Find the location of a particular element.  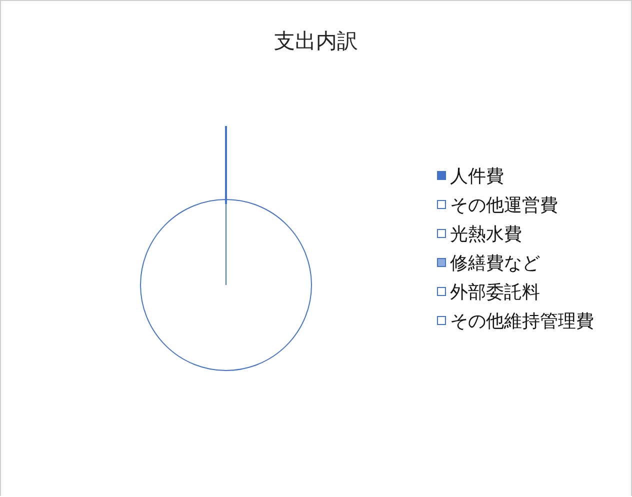

legend-label: その他維持管理費 is located at coordinates (522, 321).